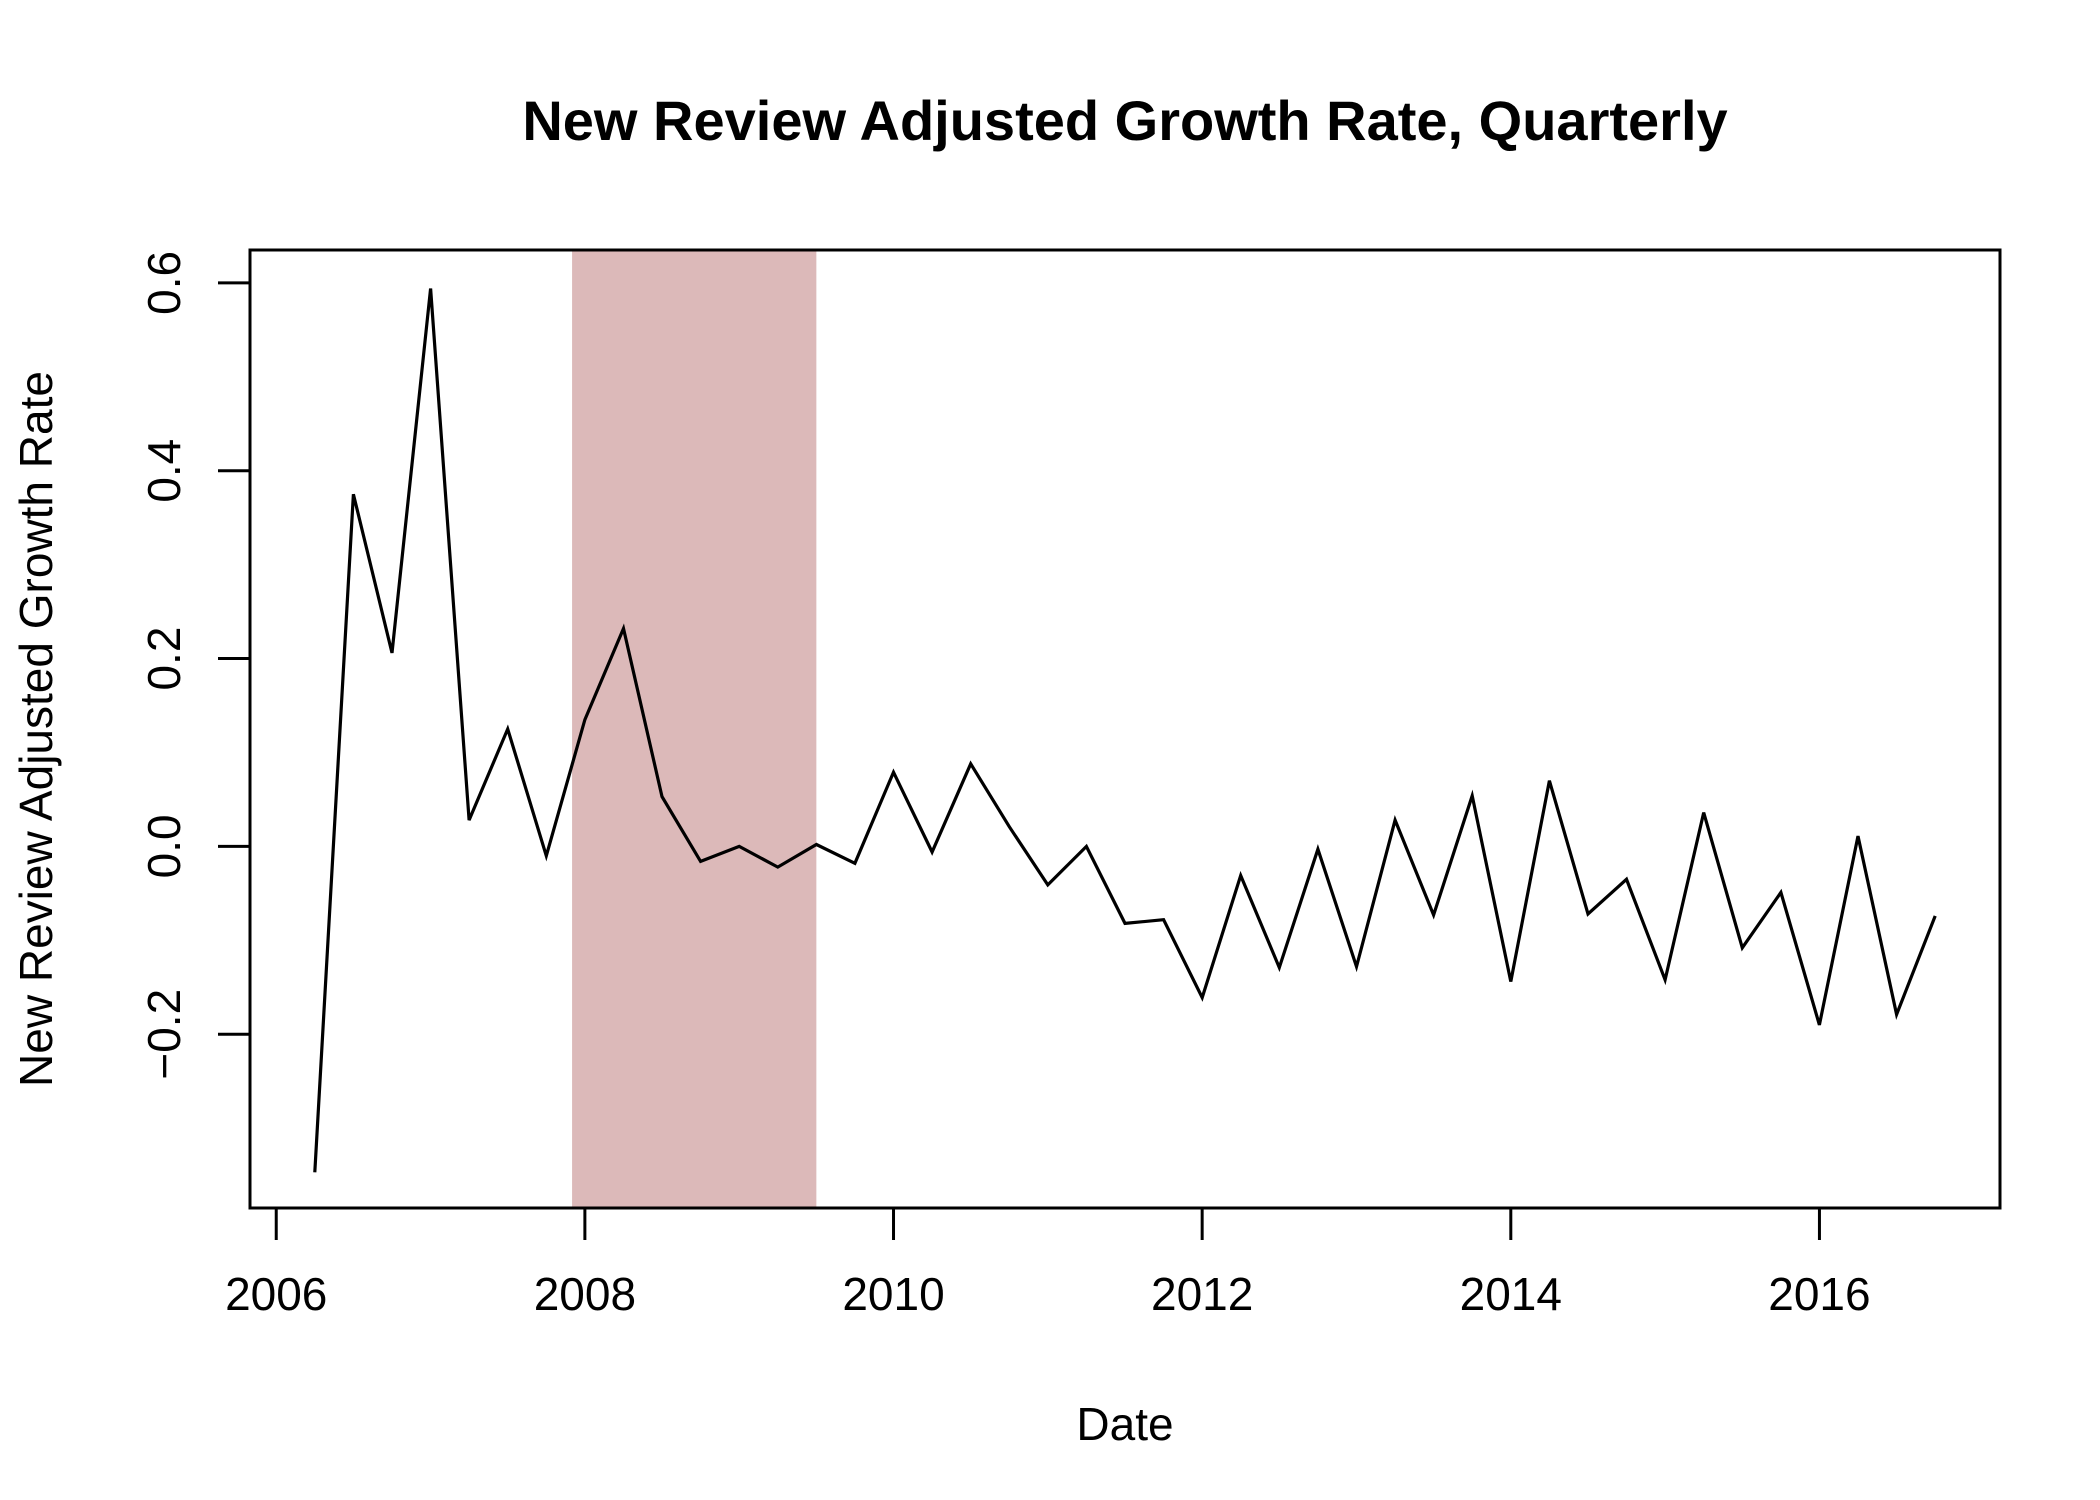  Describe the element at coordinates (195, 665) in the screenshot. I see `y-axis: −0.2 0.0 0.2 0.4 0.6` at that location.